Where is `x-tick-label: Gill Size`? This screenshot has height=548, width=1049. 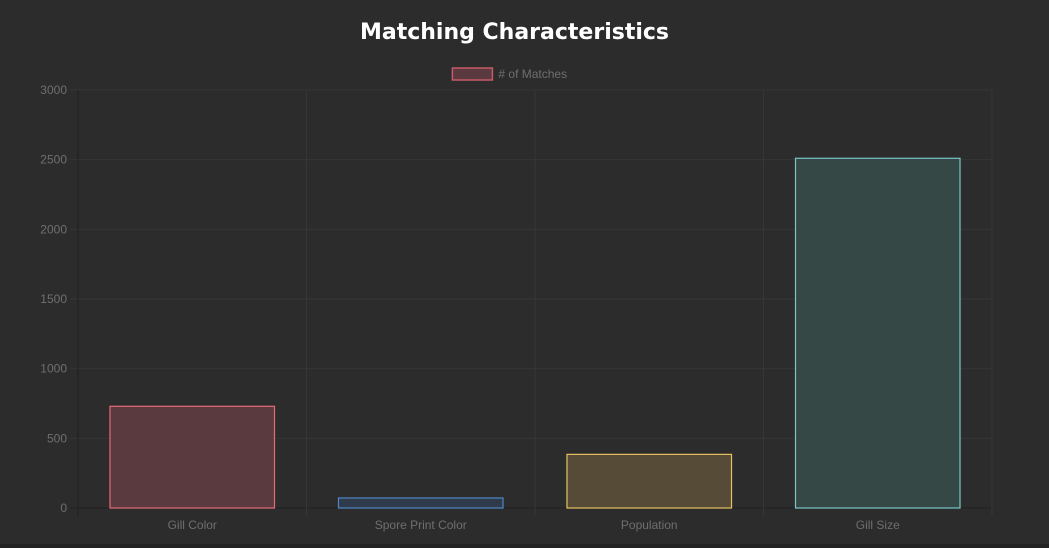
x-tick-label: Gill Size is located at coordinates (878, 525).